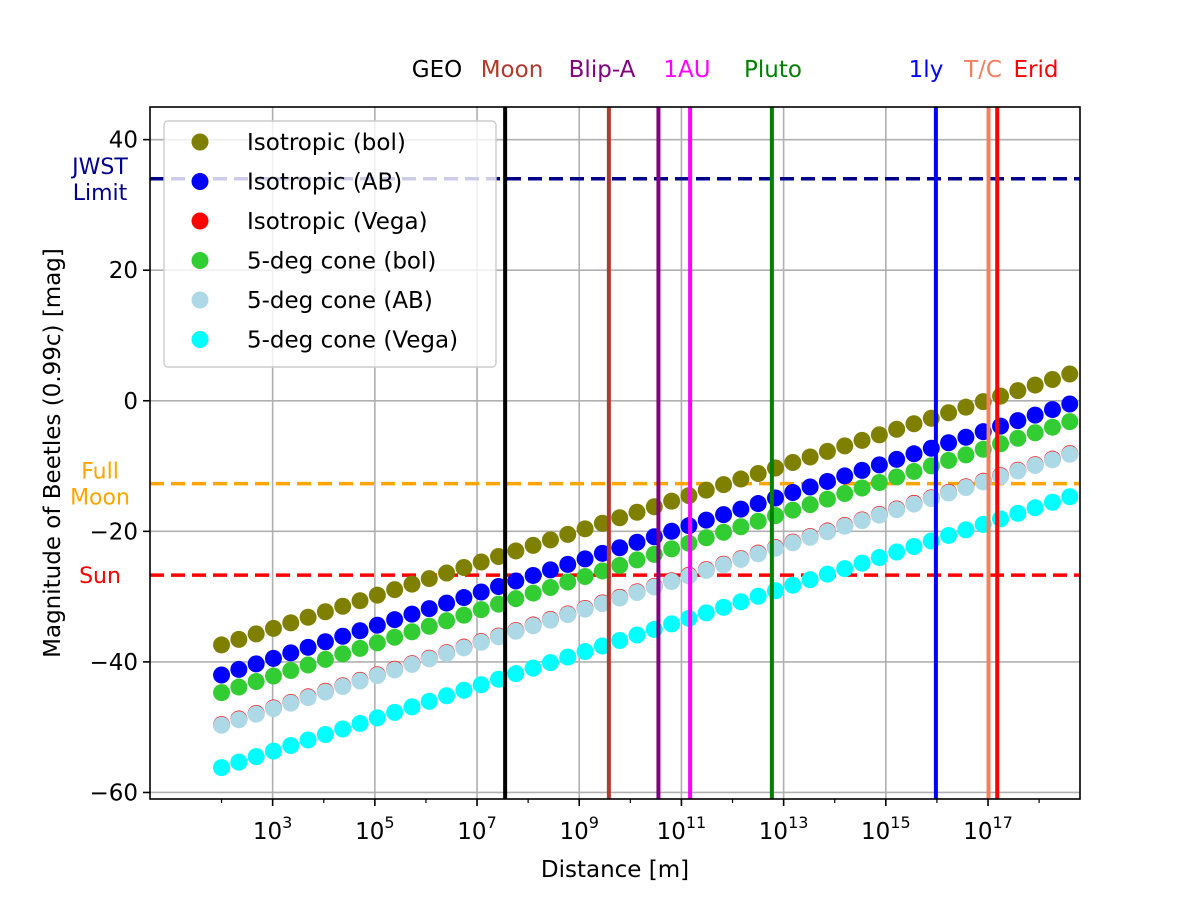 This screenshot has height=900, width=1200. What do you see at coordinates (340, 301) in the screenshot?
I see `legend-label: 5-deg cone (AB)` at bounding box center [340, 301].